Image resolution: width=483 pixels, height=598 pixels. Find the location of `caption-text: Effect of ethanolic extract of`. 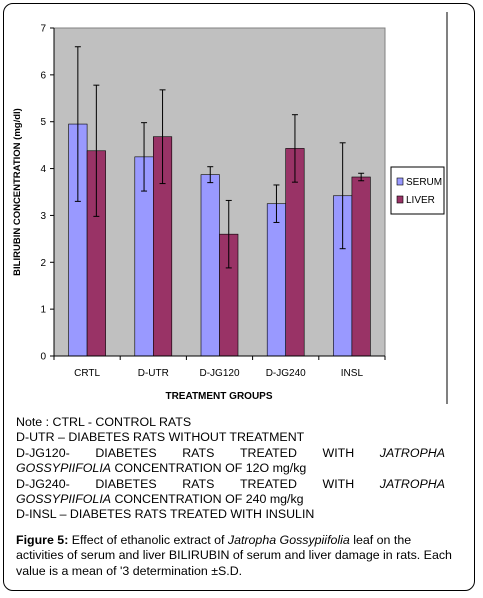

caption-text: Effect of ethanolic extract of is located at coordinates (148, 540).